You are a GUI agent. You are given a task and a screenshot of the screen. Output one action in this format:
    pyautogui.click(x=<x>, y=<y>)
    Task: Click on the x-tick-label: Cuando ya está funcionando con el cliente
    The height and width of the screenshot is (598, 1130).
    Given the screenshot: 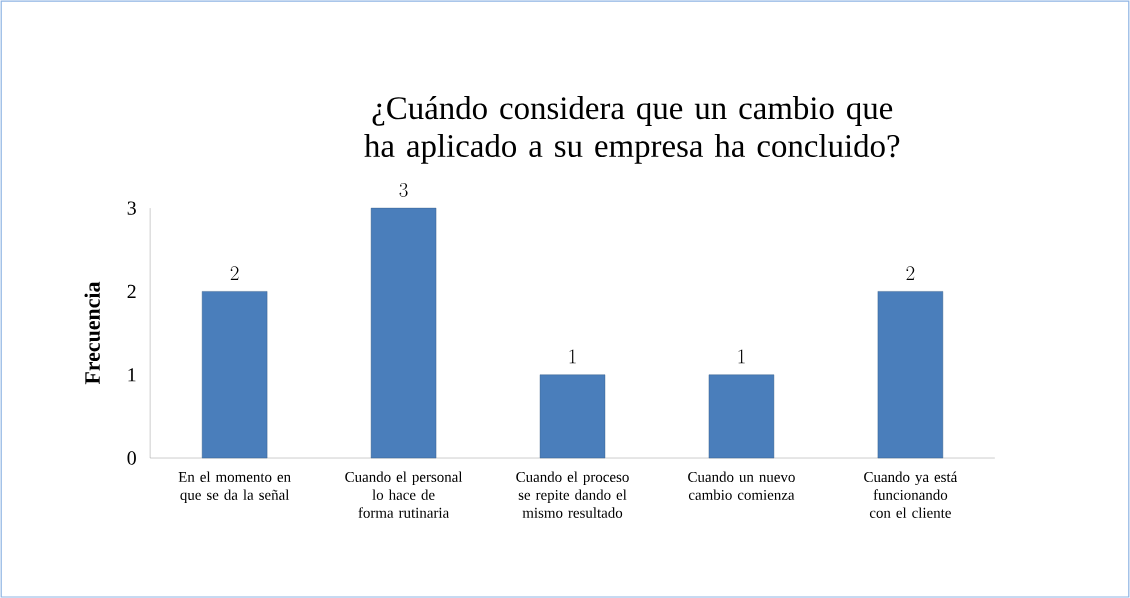 What is the action you would take?
    pyautogui.click(x=911, y=494)
    